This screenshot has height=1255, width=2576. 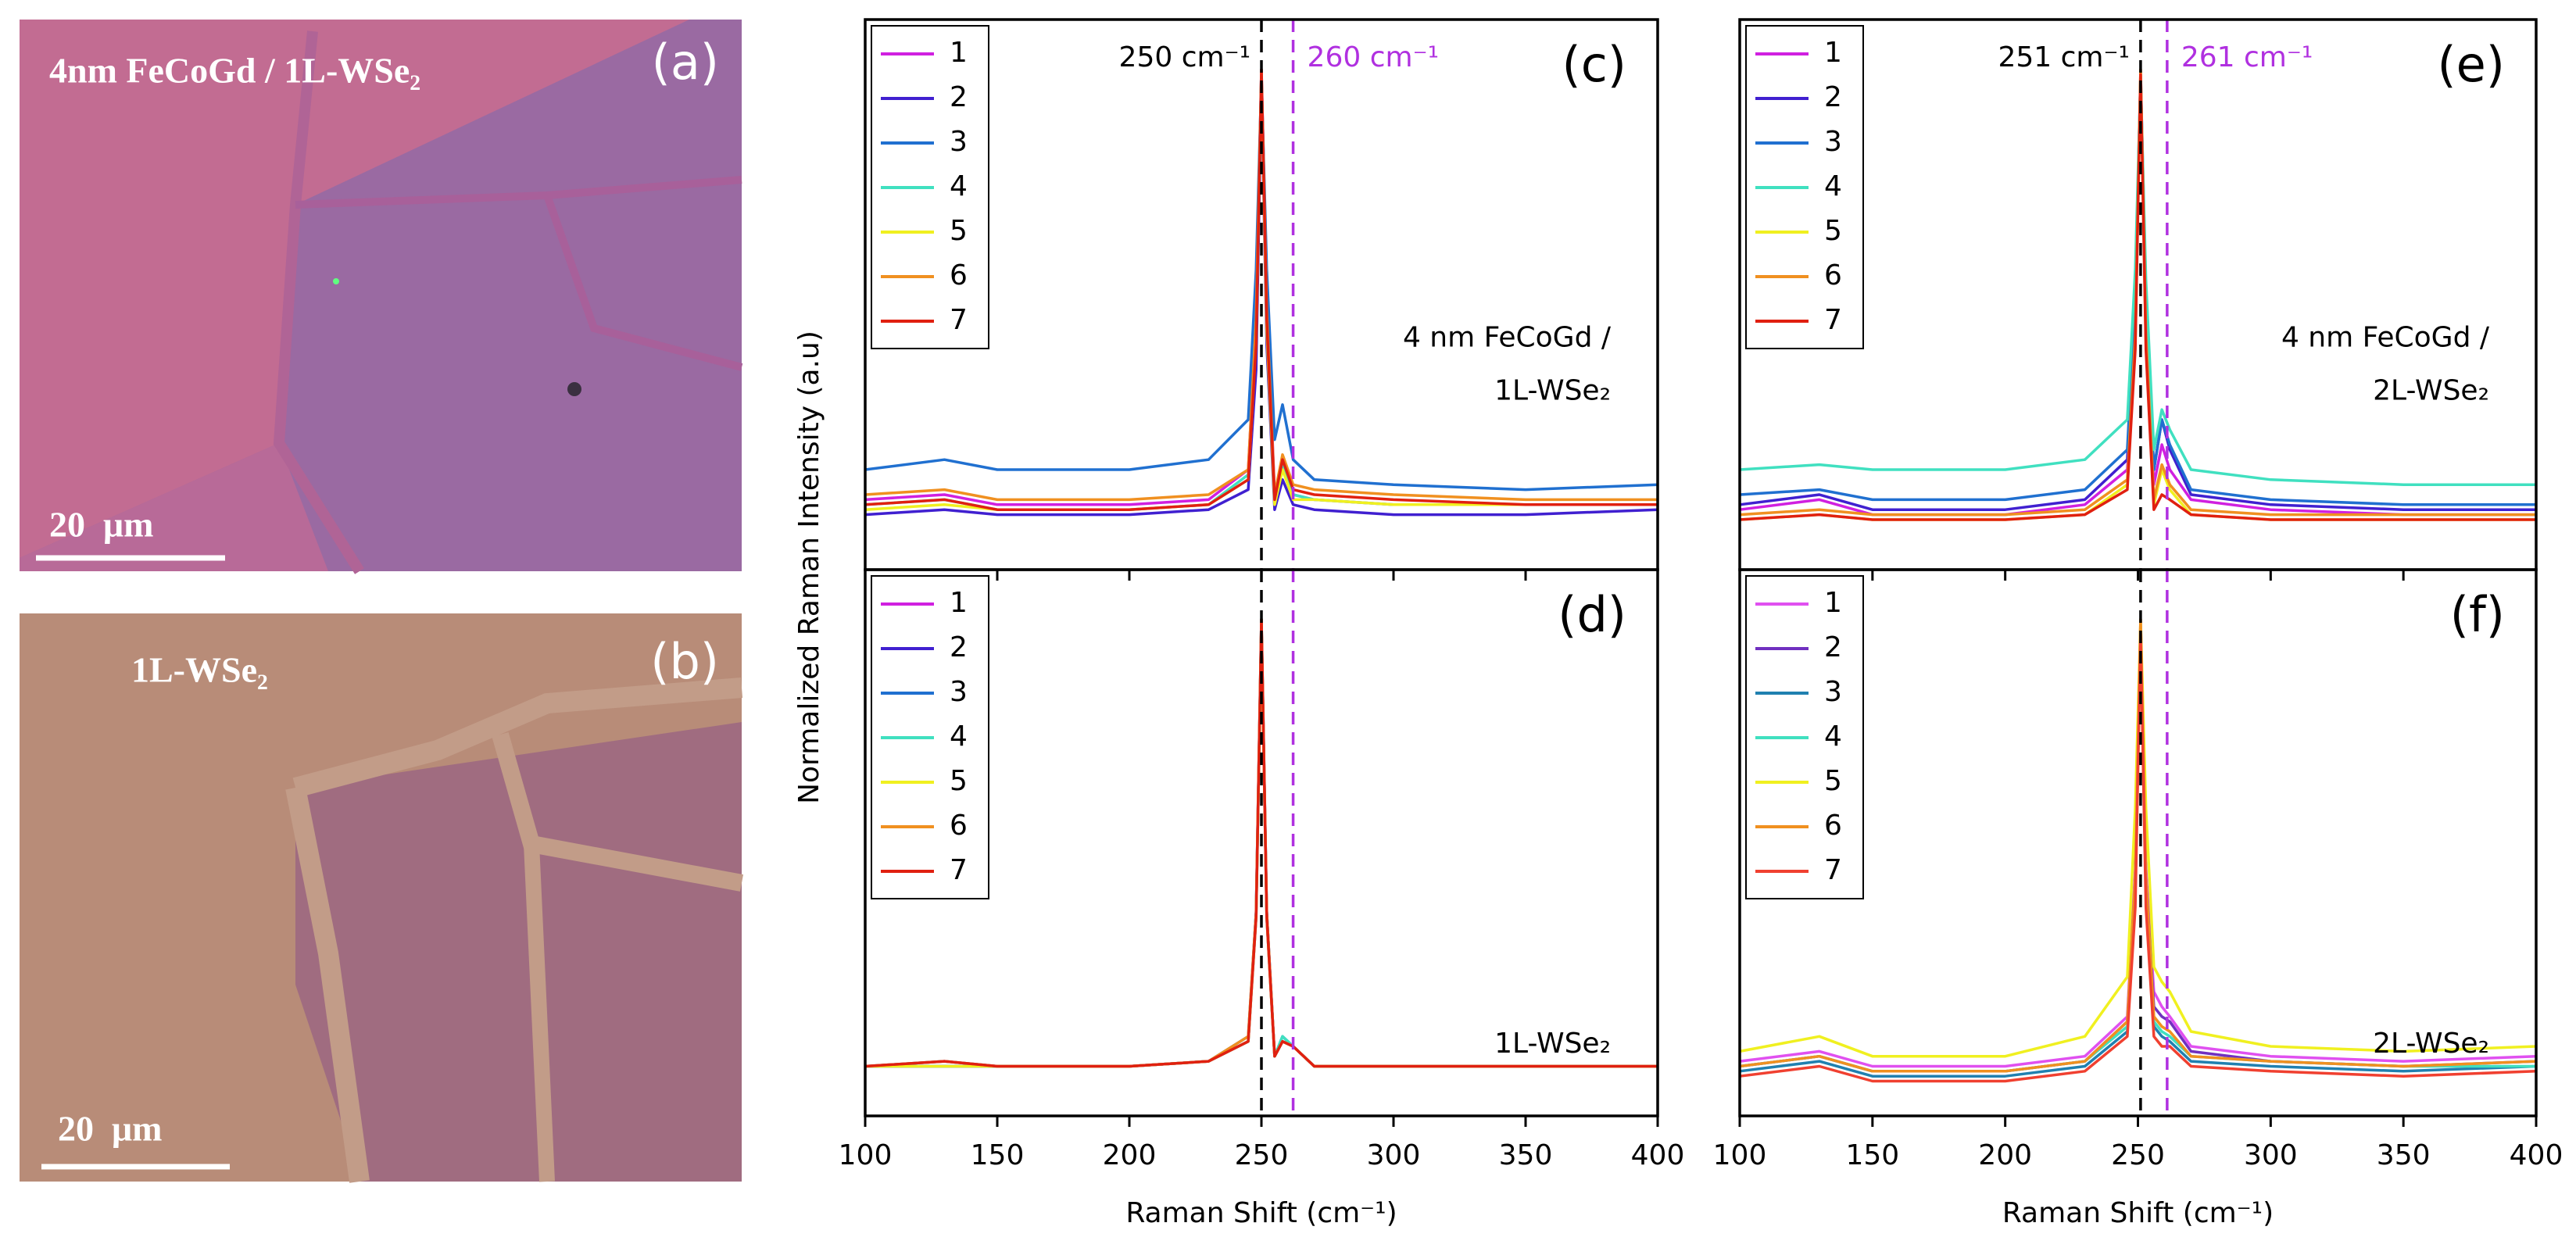 What do you see at coordinates (1373, 57) in the screenshot?
I see `reference-label: 260 cm⁻¹` at bounding box center [1373, 57].